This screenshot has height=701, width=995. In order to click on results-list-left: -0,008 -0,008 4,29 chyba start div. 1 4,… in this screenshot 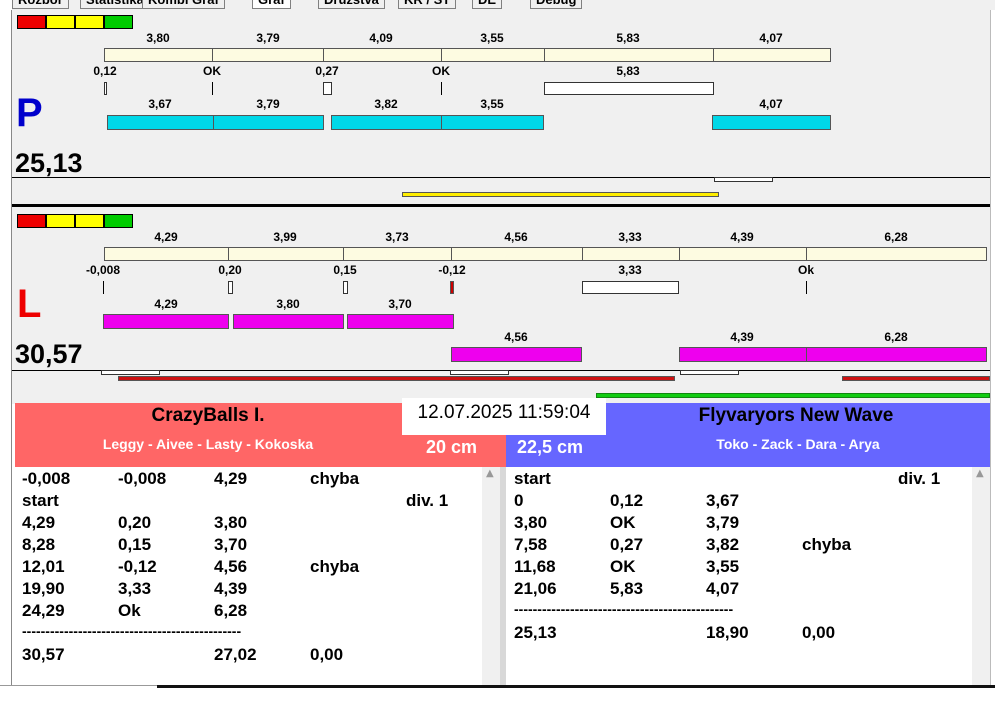, I will do `click(248, 576)`.